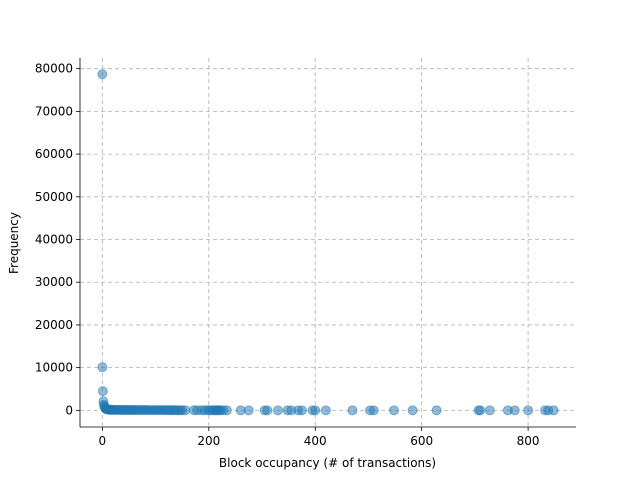 This screenshot has height=480, width=640. What do you see at coordinates (69, 410) in the screenshot?
I see `y-tick-label: 0` at bounding box center [69, 410].